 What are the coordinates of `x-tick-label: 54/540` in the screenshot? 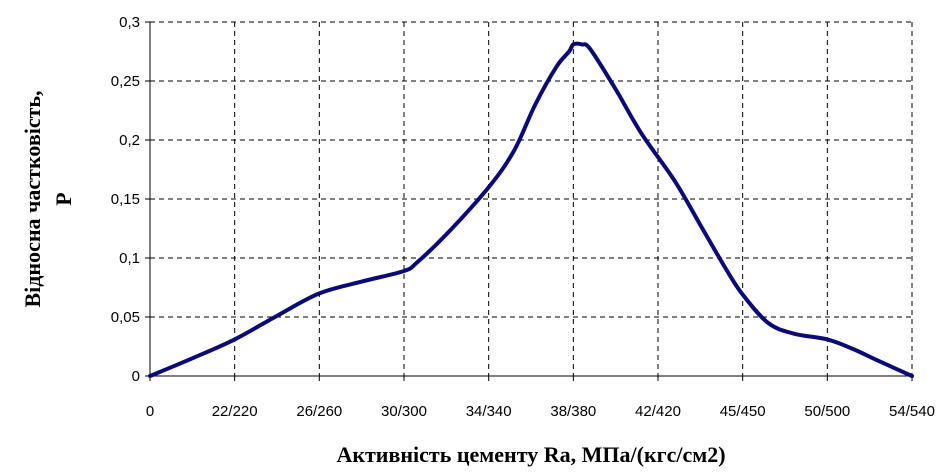 It's located at (912, 411).